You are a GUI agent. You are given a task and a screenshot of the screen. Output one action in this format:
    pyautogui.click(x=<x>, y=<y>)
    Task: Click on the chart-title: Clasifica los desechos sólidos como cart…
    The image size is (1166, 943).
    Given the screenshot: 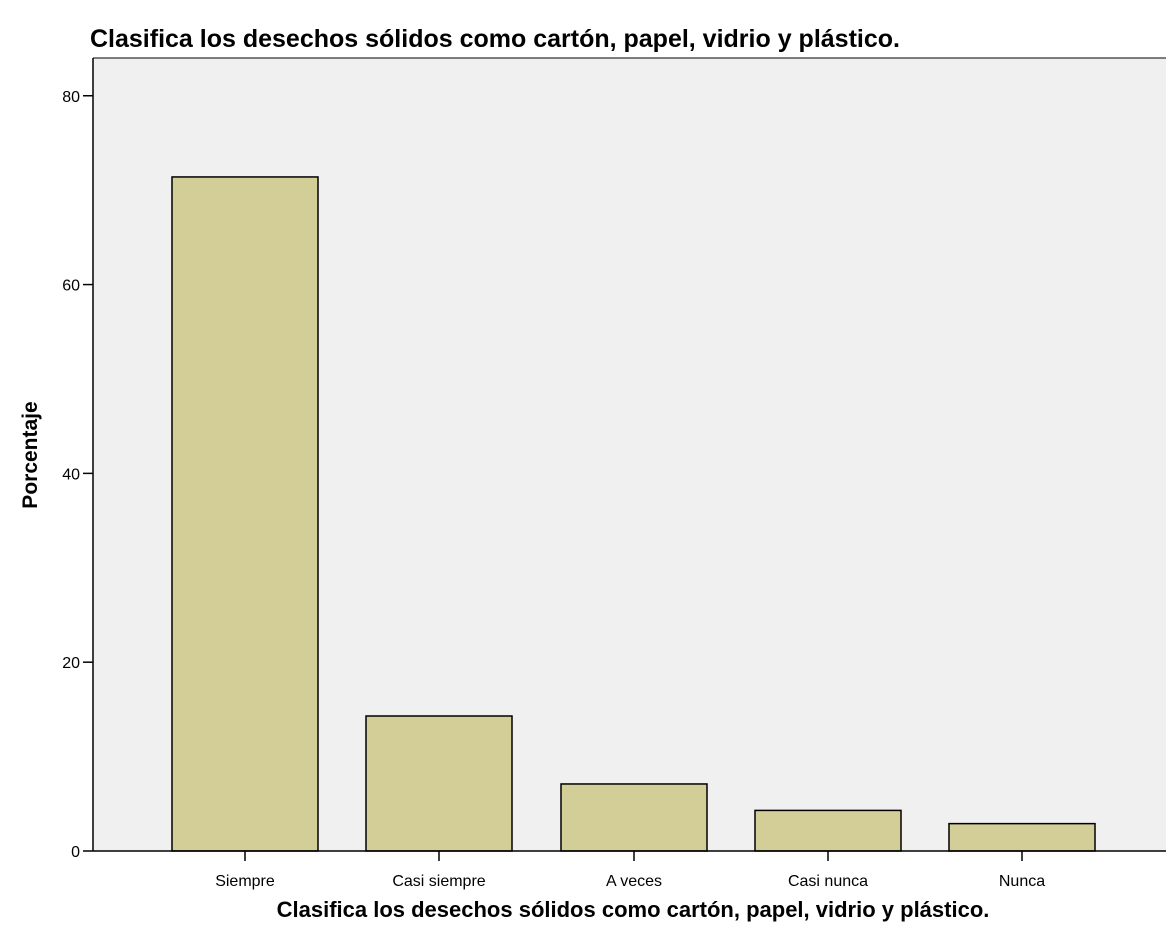 What is the action you would take?
    pyautogui.click(x=495, y=39)
    